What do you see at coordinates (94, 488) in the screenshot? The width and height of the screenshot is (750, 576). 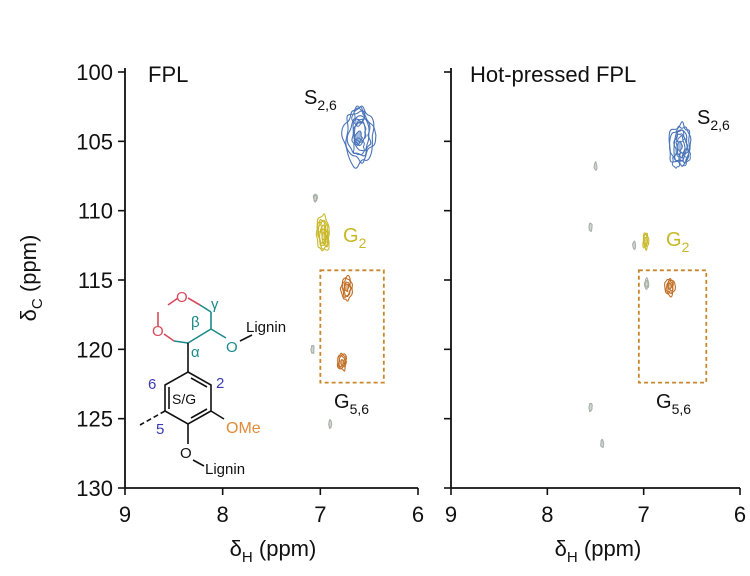 I see `y-tick-label: 130` at bounding box center [94, 488].